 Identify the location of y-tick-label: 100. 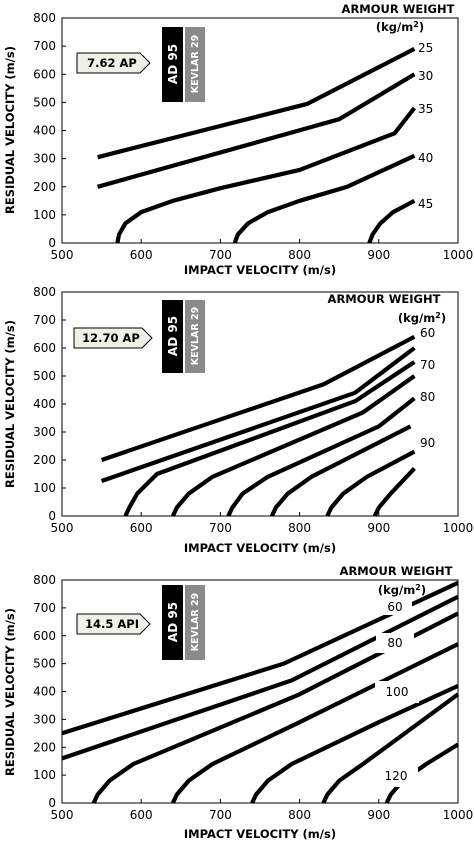
(44, 775).